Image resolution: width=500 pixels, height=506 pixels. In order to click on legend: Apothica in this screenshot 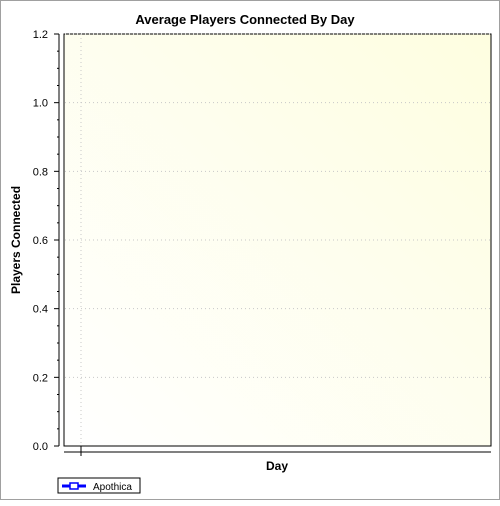, I will do `click(99, 485)`.